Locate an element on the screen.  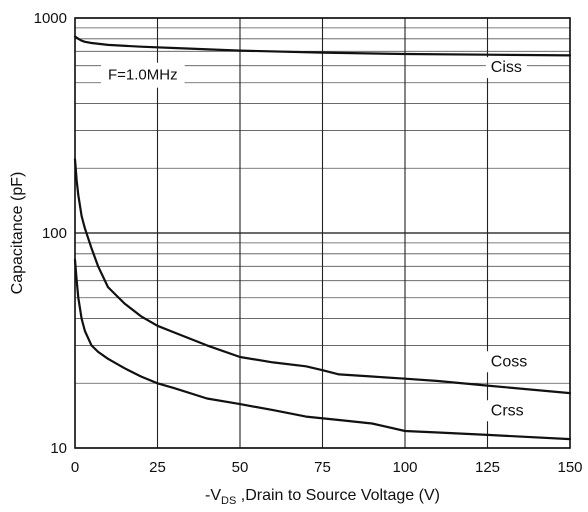
x-axis-title: -VDS ,Drain to Source Voltage (V) is located at coordinates (322, 497).